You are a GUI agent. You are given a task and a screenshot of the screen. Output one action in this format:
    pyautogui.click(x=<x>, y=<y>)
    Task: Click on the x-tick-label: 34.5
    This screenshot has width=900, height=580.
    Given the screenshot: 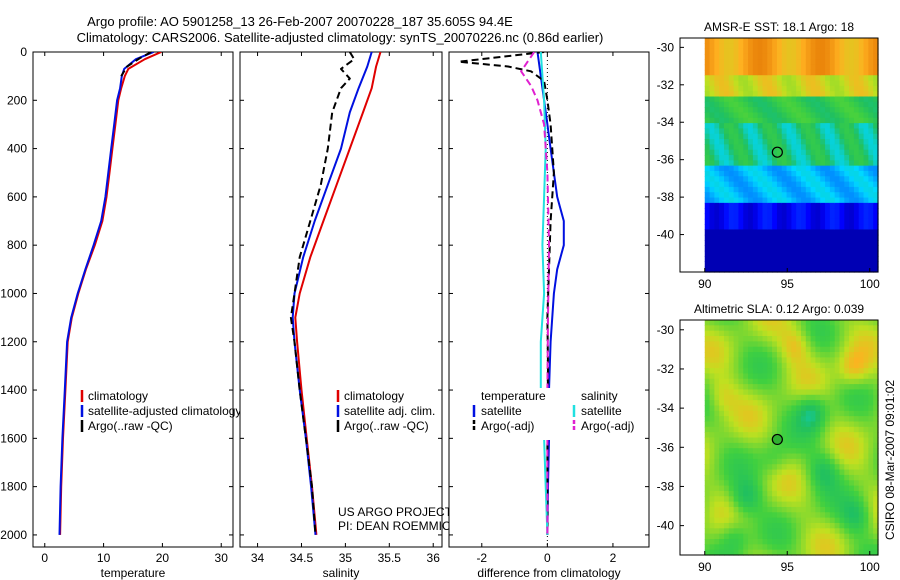 What is the action you would take?
    pyautogui.click(x=302, y=558)
    